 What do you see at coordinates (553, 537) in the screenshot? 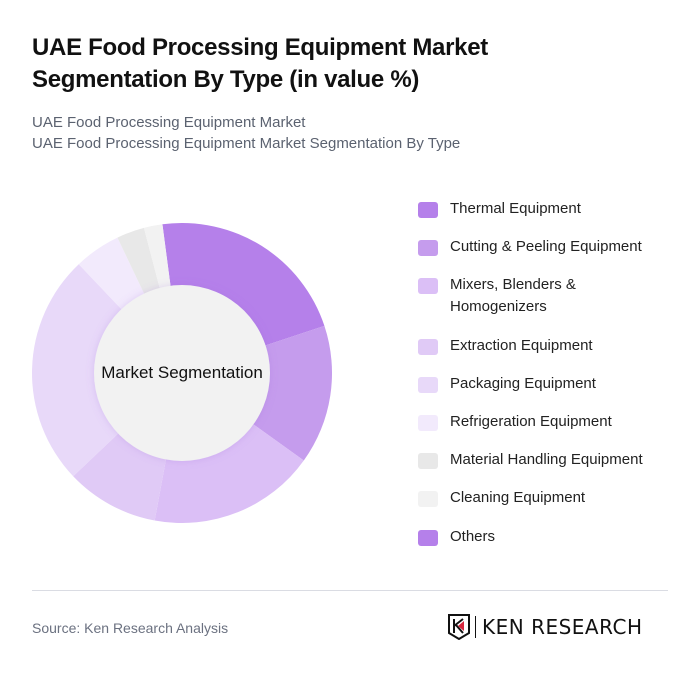
I see `legend-item: Others` at bounding box center [553, 537].